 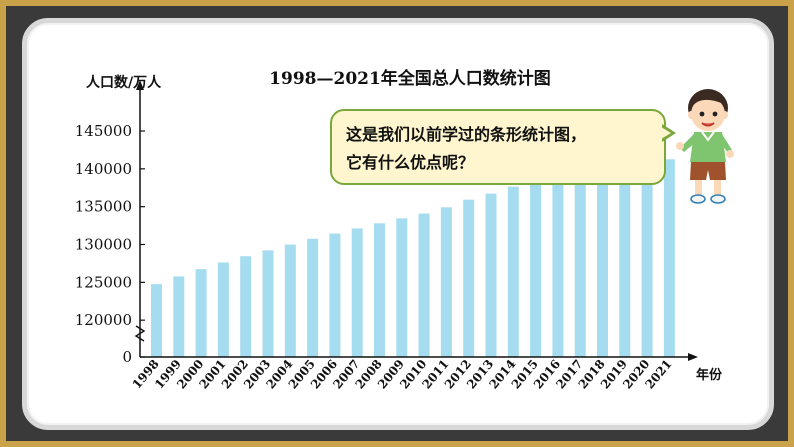 I want to click on boy-character-illustration, so click(x=705, y=146).